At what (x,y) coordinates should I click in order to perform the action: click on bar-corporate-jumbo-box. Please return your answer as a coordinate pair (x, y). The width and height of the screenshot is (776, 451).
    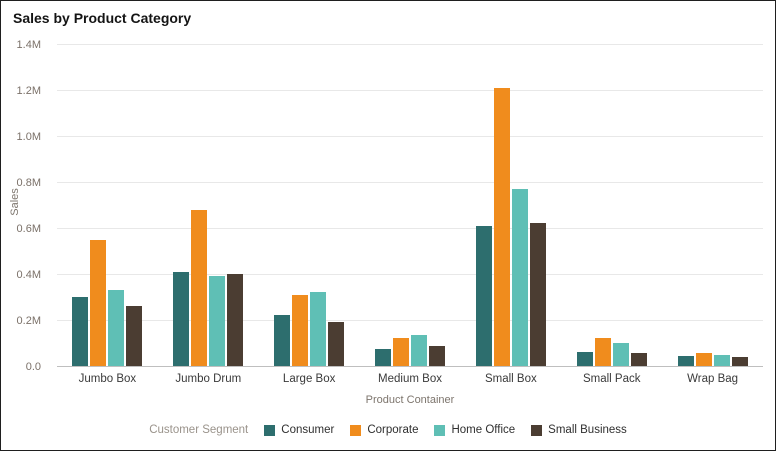
    Looking at the image, I should click on (98, 302).